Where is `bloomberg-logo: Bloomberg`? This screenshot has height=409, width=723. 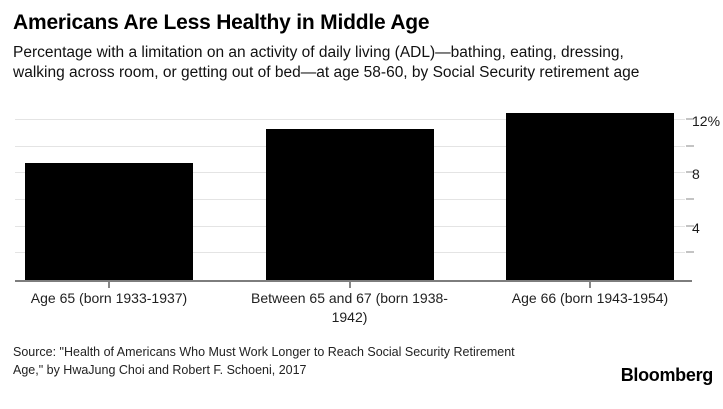 bloomberg-logo: Bloomberg is located at coordinates (667, 375).